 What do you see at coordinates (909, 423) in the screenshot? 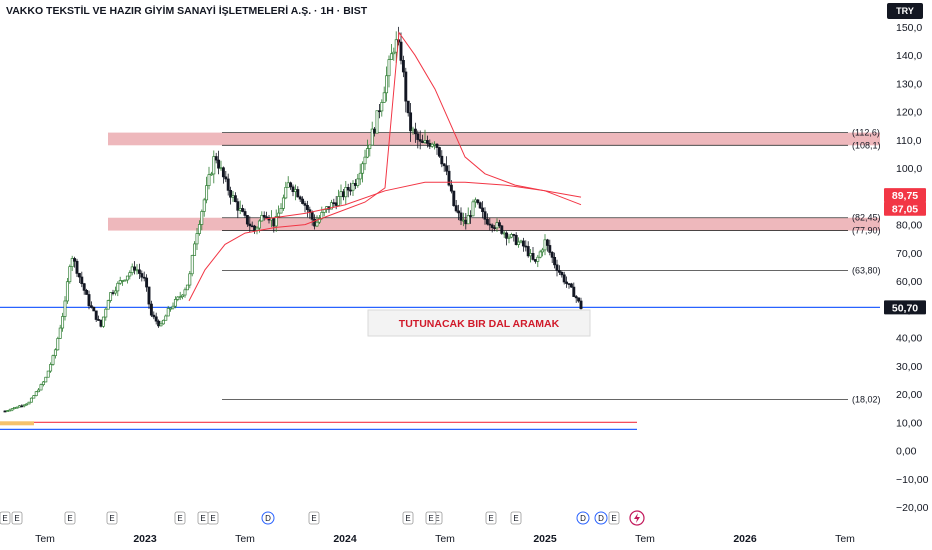
I see `y-tick-14: 10,00` at bounding box center [909, 423].